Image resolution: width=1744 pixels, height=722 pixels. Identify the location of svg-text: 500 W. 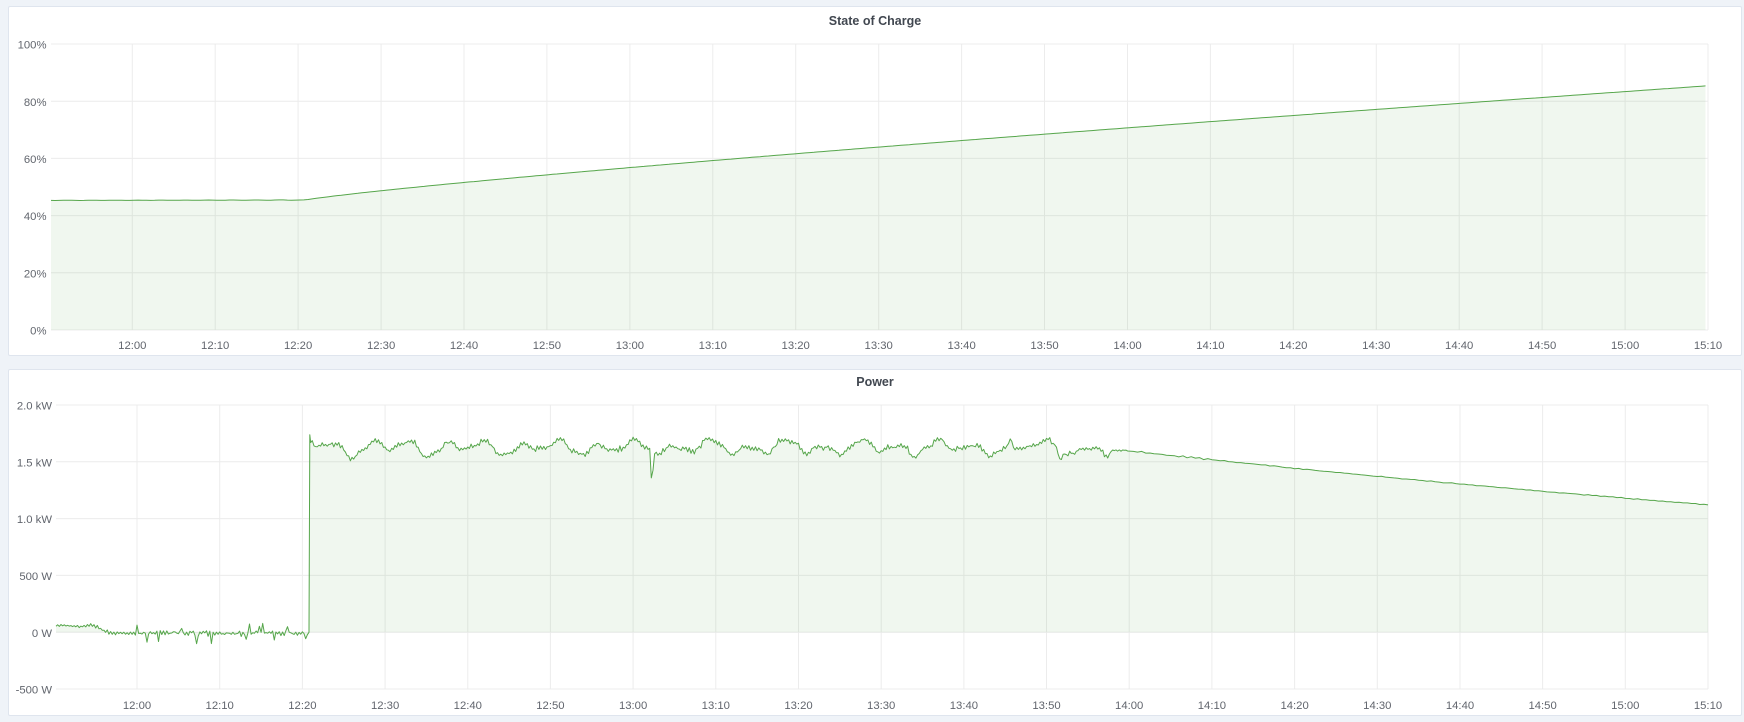
(35, 577).